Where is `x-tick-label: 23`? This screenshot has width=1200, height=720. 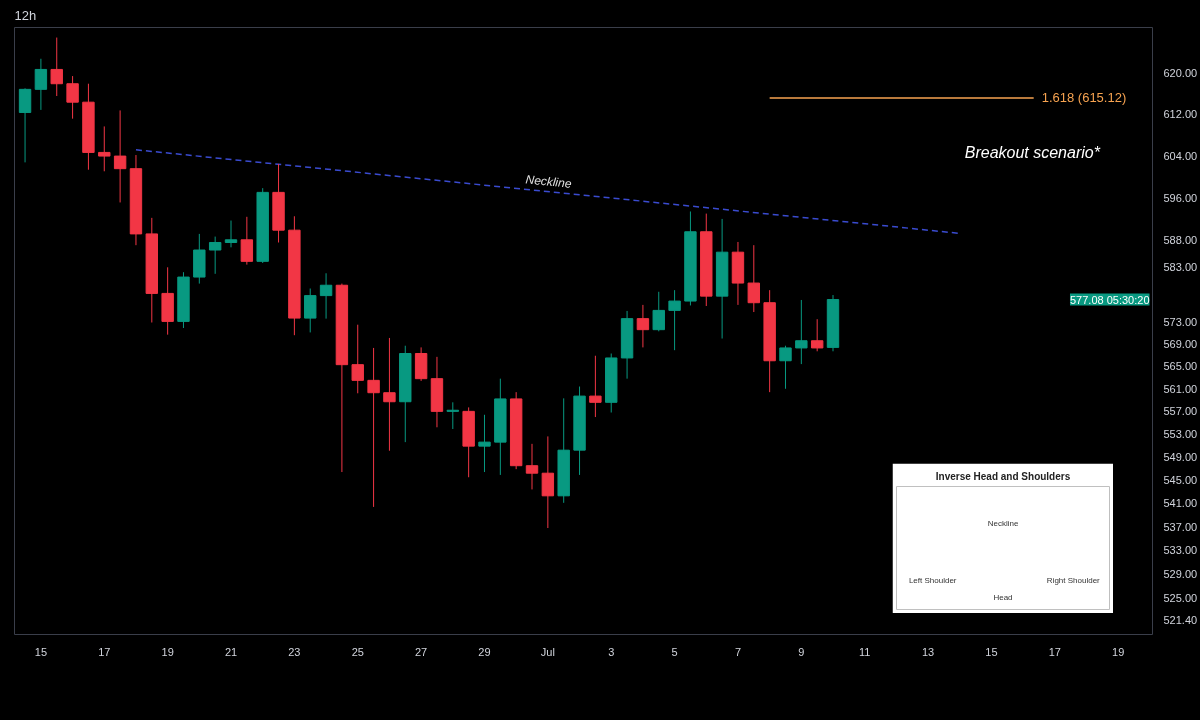 x-tick-label: 23 is located at coordinates (294, 651).